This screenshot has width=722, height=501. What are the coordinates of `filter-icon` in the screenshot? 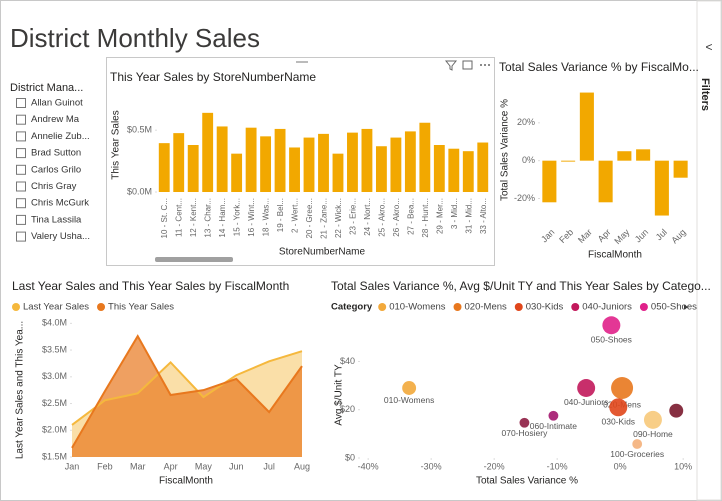 It's located at (451, 65).